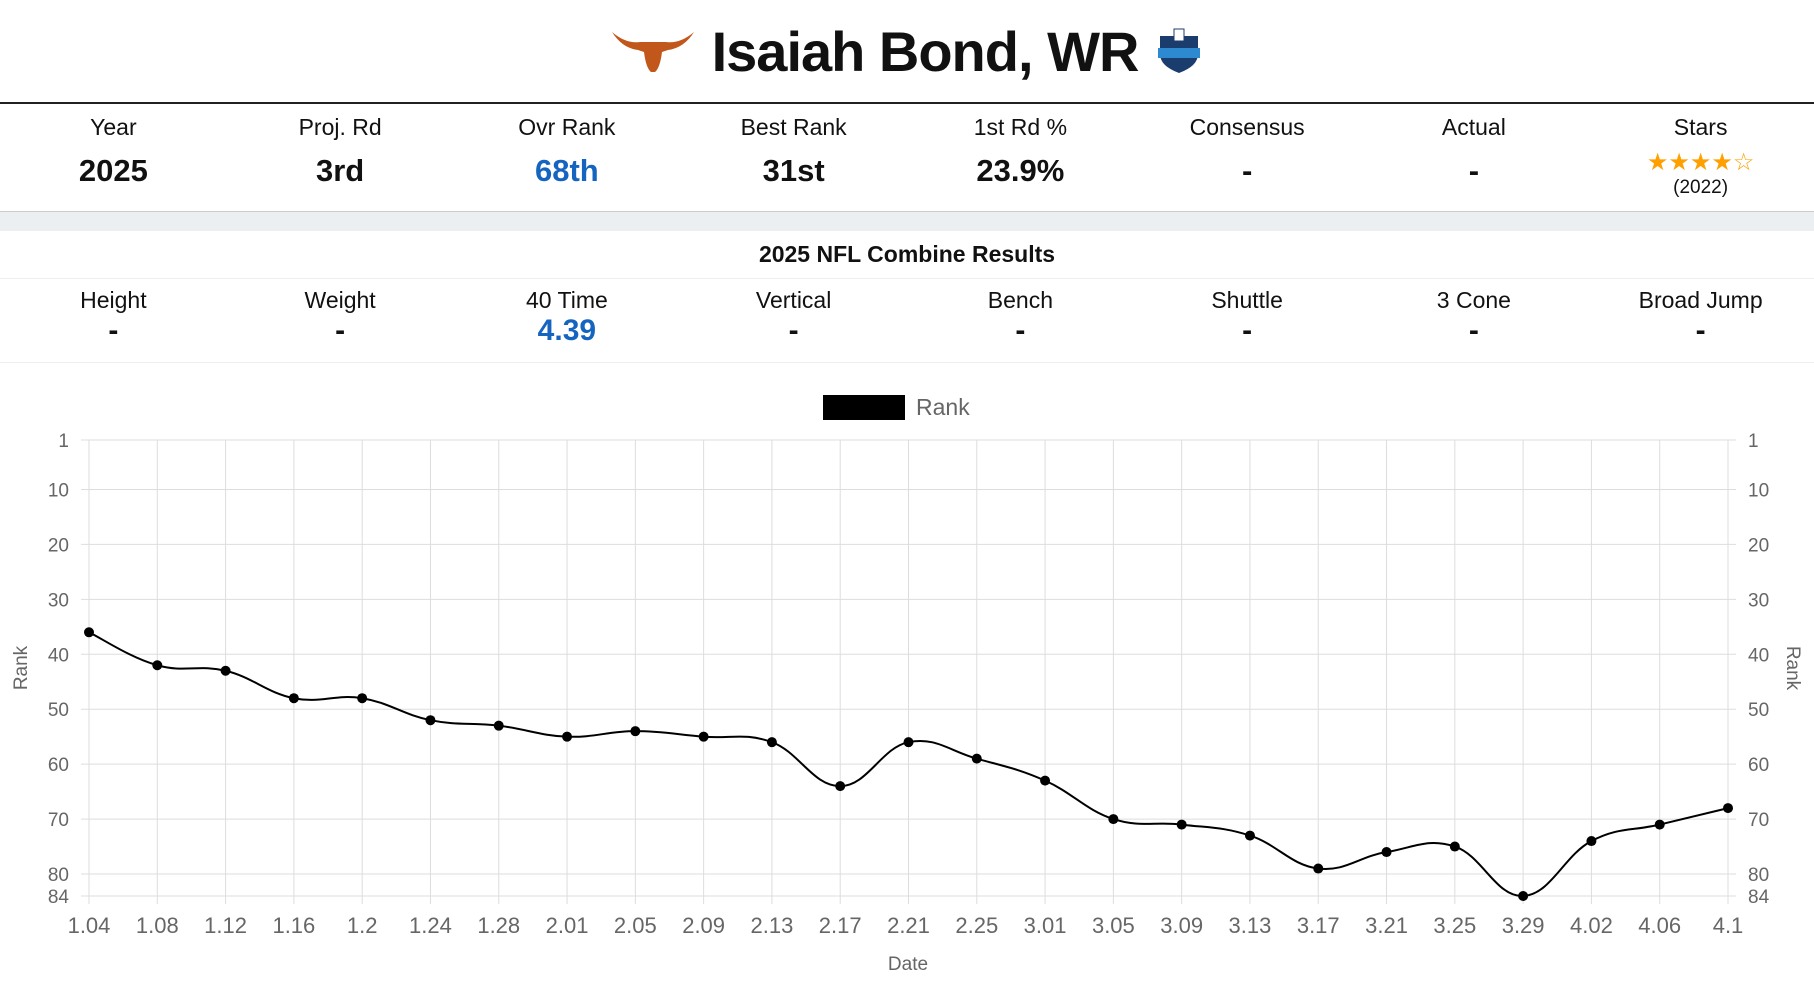  What do you see at coordinates (772, 925) in the screenshot?
I see `x-tick-label: 2.13` at bounding box center [772, 925].